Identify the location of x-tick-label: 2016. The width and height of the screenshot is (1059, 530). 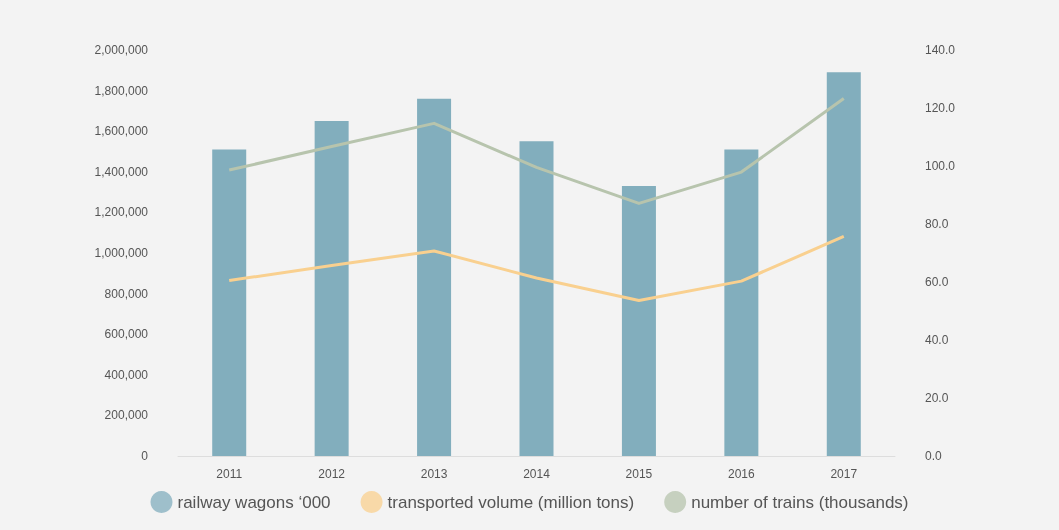
(742, 474).